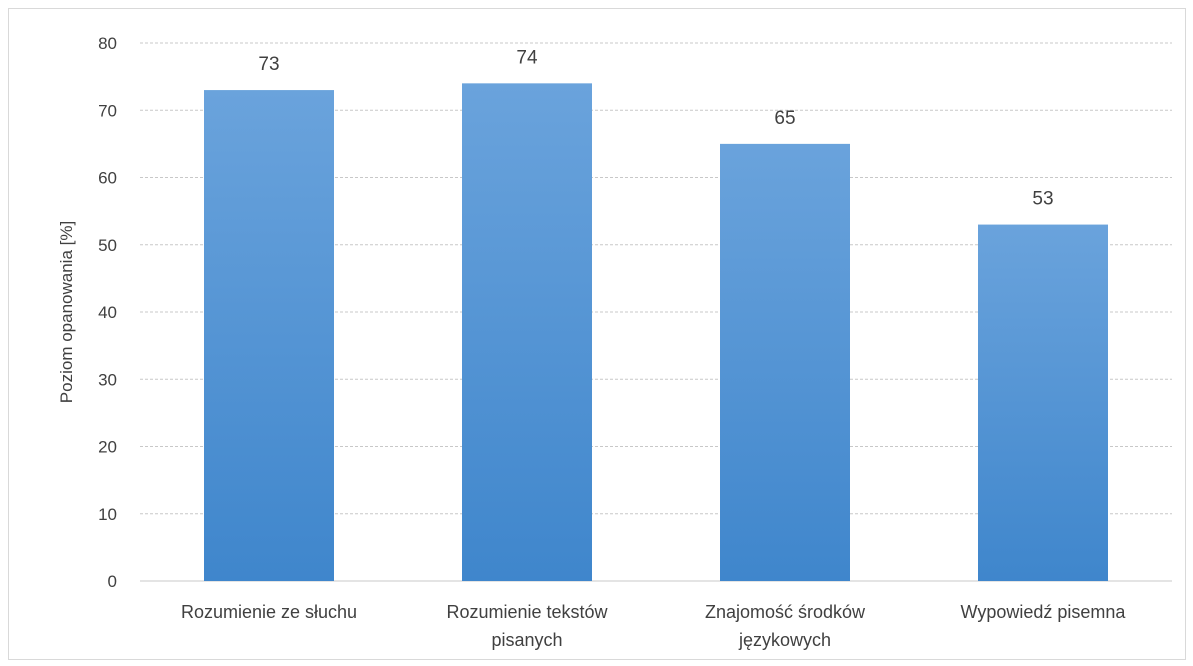  Describe the element at coordinates (1042, 199) in the screenshot. I see `data-label: 53` at that location.